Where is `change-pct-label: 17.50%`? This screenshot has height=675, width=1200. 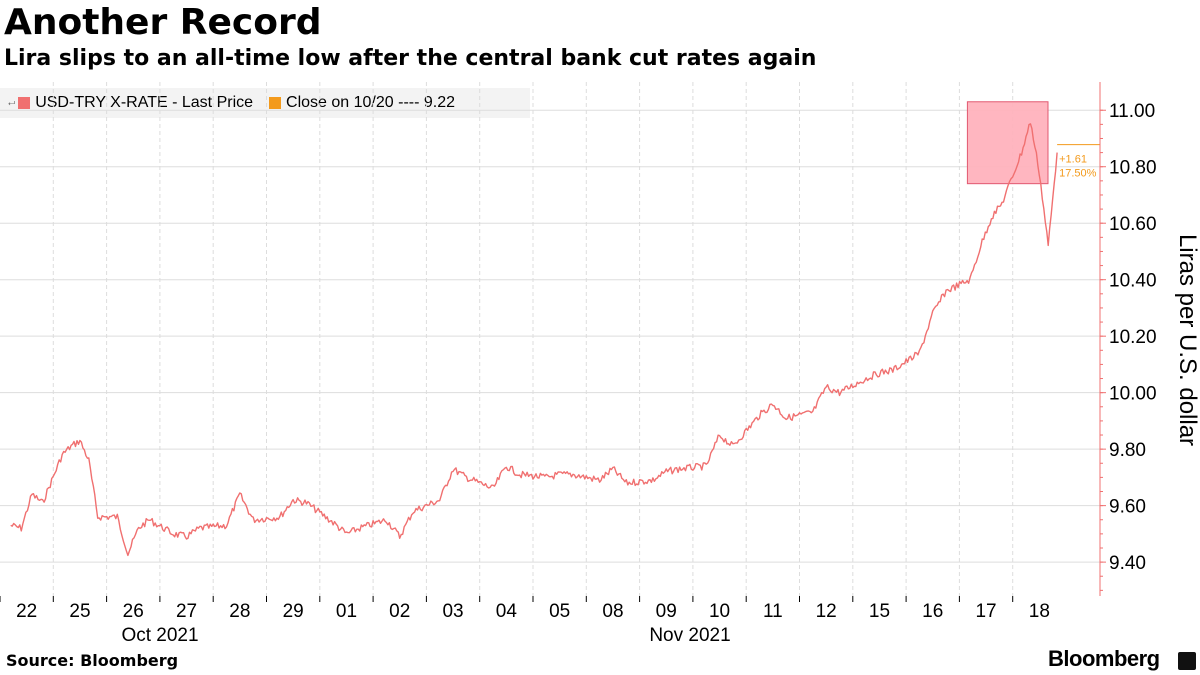
change-pct-label: 17.50% is located at coordinates (1078, 174).